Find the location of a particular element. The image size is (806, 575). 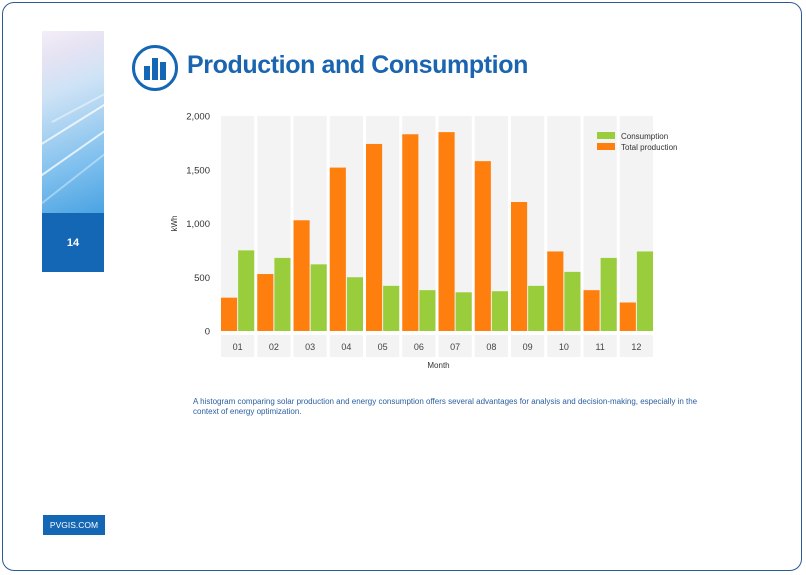

legend-label: Consumption is located at coordinates (644, 136).